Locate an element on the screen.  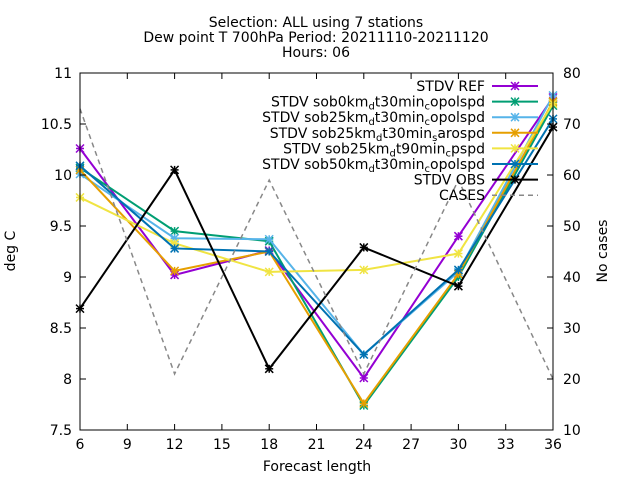
legend-label-6: STDV OBS is located at coordinates (449, 181).